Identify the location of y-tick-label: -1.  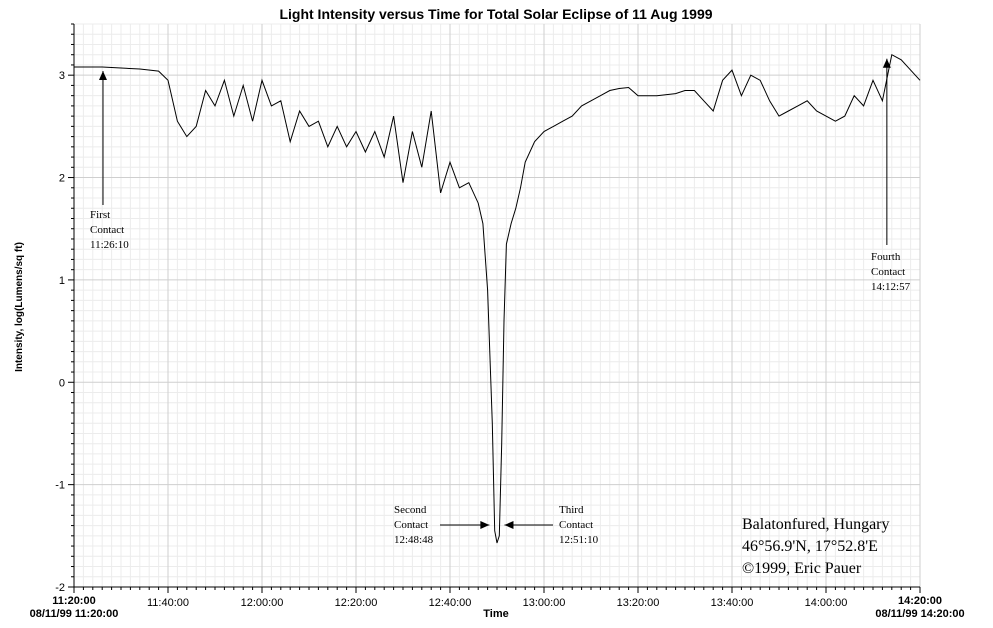
(60, 486).